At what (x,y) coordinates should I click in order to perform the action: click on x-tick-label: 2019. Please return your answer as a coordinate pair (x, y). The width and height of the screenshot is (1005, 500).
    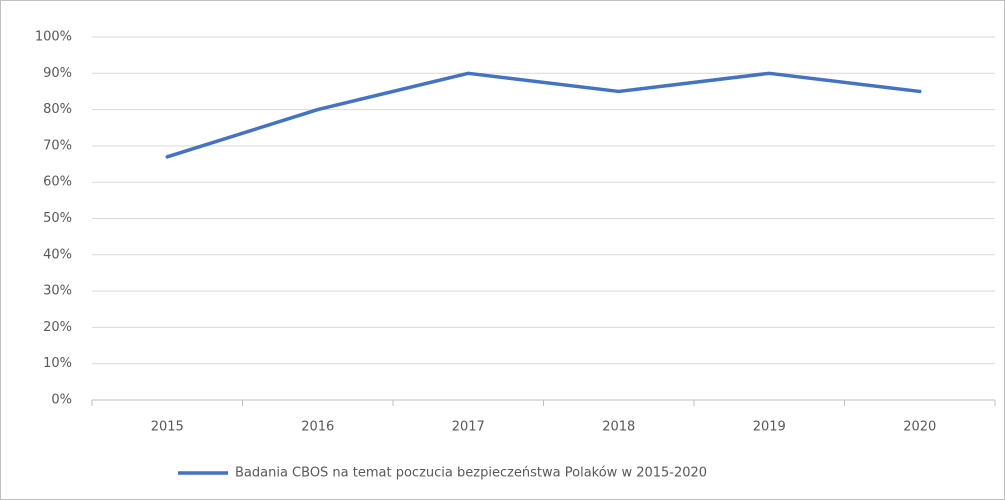
    Looking at the image, I should click on (769, 427).